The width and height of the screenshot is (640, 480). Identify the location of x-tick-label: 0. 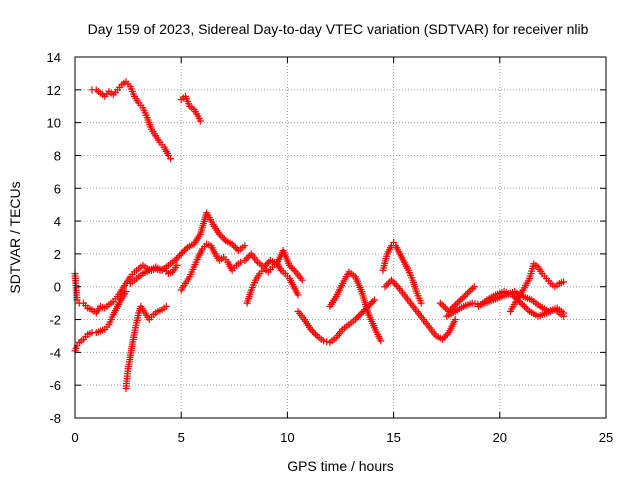
(74, 437).